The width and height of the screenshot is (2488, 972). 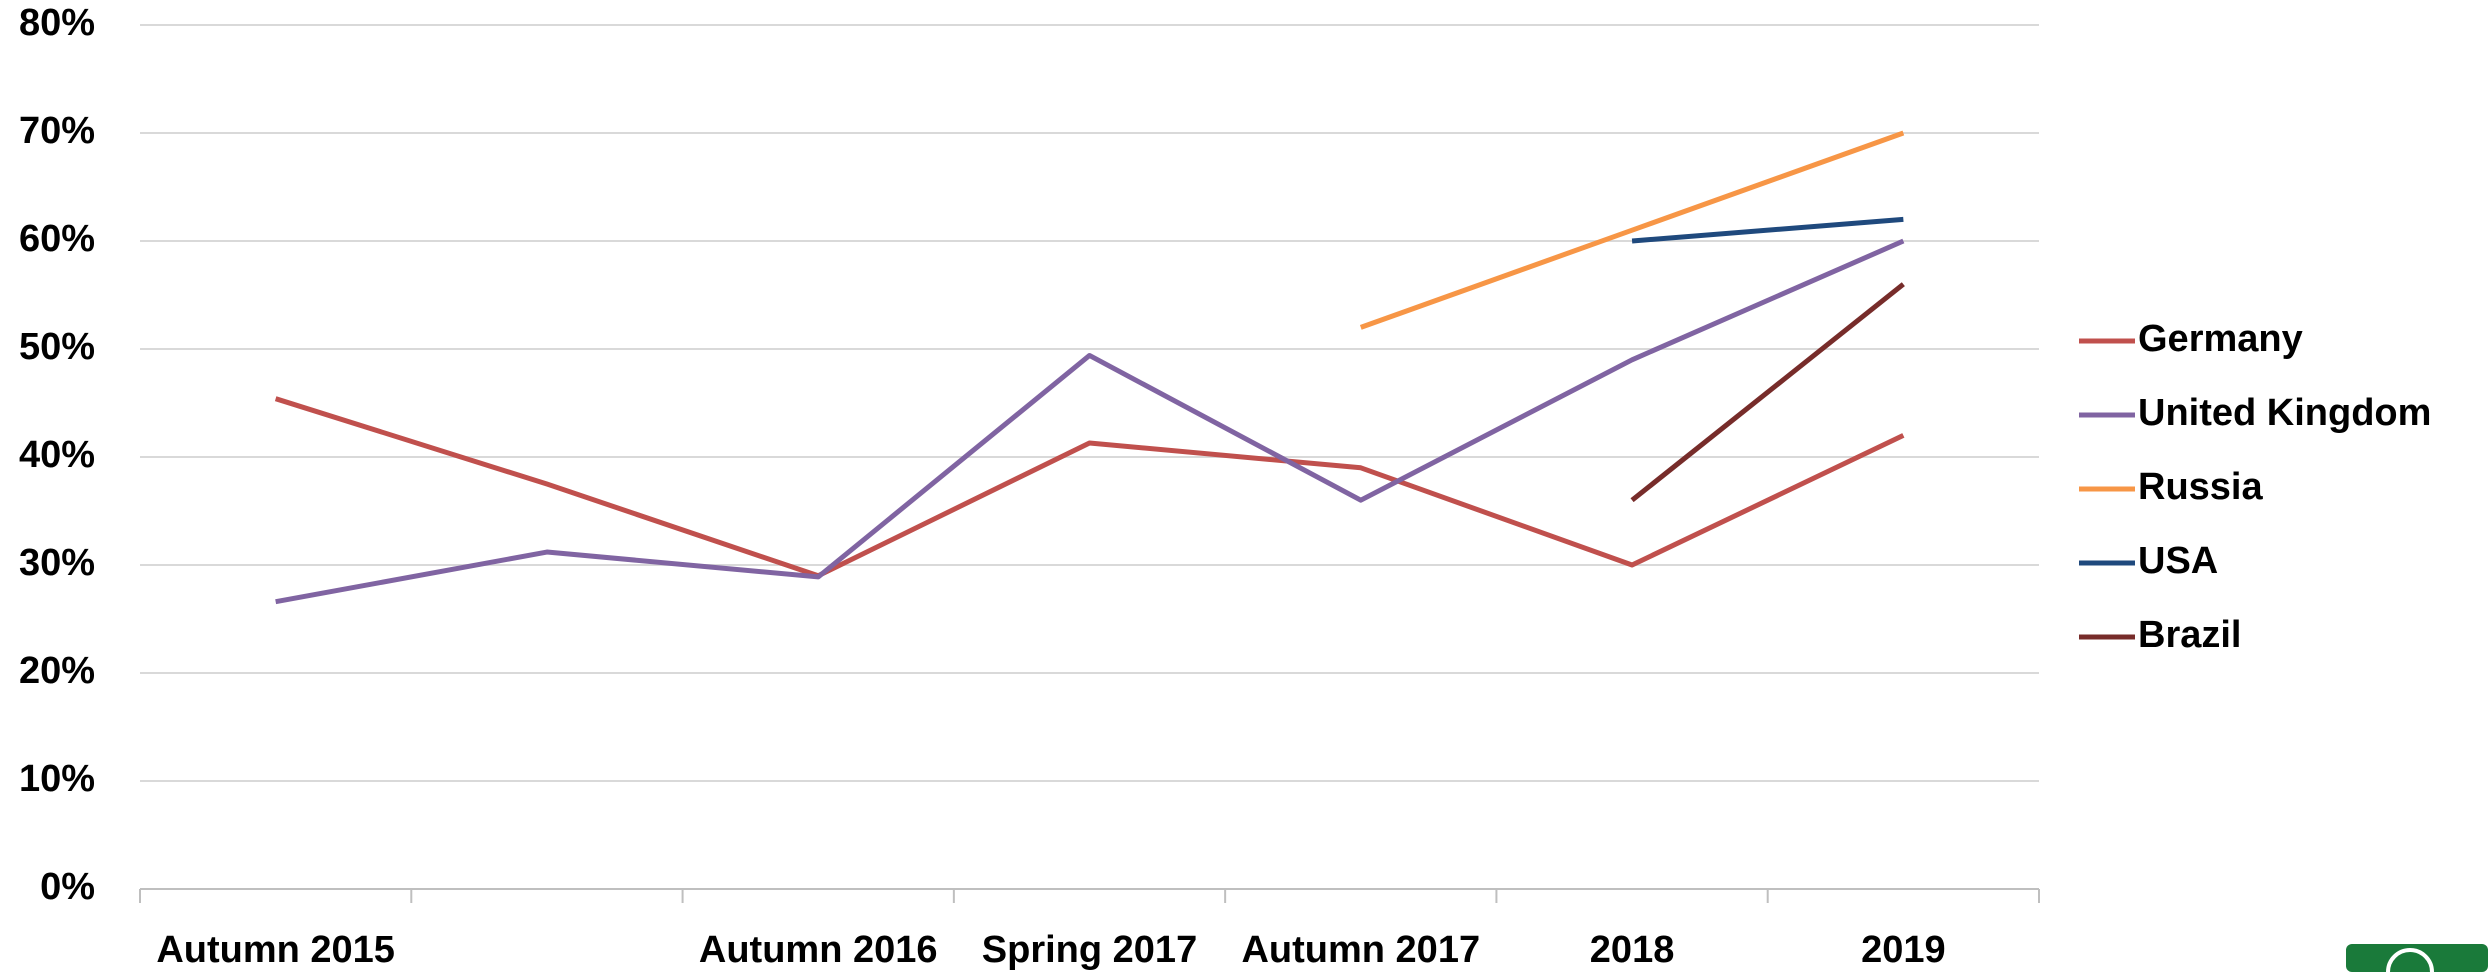 What do you see at coordinates (1360, 950) in the screenshot?
I see `x-tick-label: Autumn 2017` at bounding box center [1360, 950].